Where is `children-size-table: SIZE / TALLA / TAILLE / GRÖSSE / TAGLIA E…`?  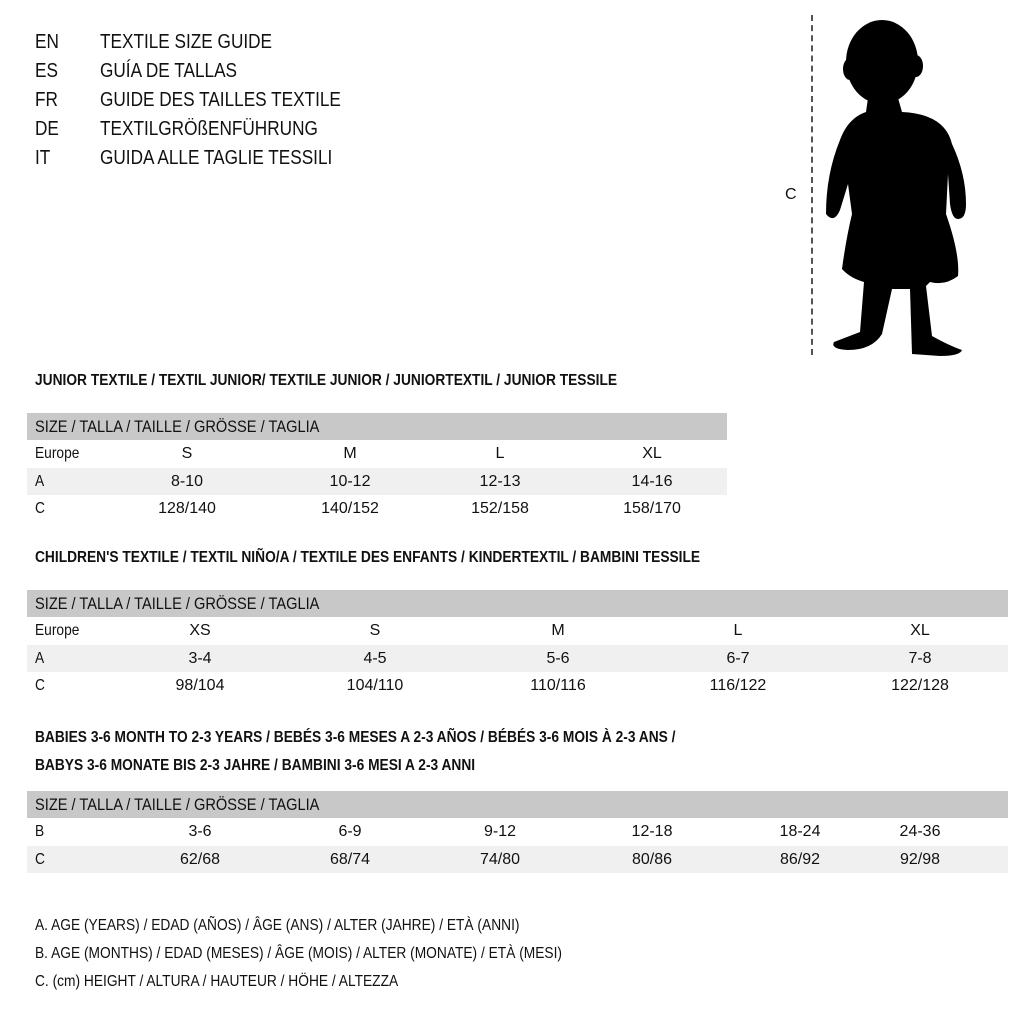
children-size-table: SIZE / TALLA / TAILLE / GRÖSSE / TAGLIA E… is located at coordinates (517, 645).